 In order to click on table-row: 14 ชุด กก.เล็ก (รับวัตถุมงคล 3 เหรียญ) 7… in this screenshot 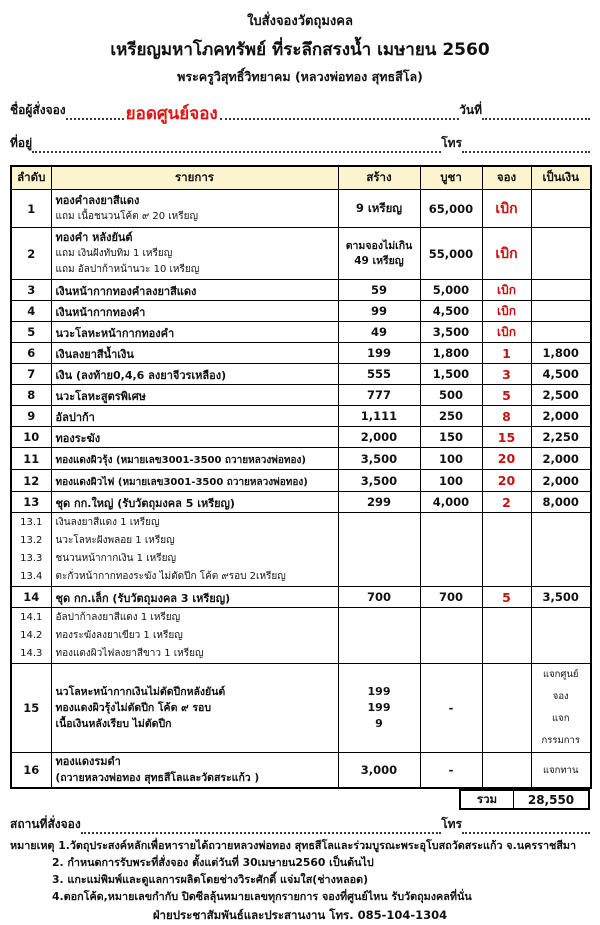, I will do `click(301, 597)`.